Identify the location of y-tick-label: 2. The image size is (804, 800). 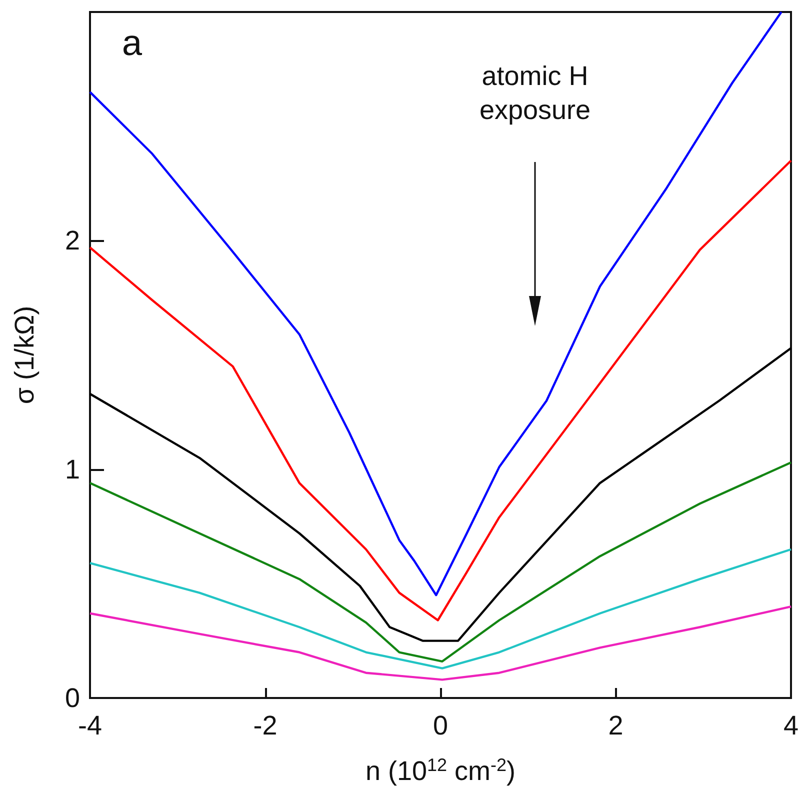
(72, 241).